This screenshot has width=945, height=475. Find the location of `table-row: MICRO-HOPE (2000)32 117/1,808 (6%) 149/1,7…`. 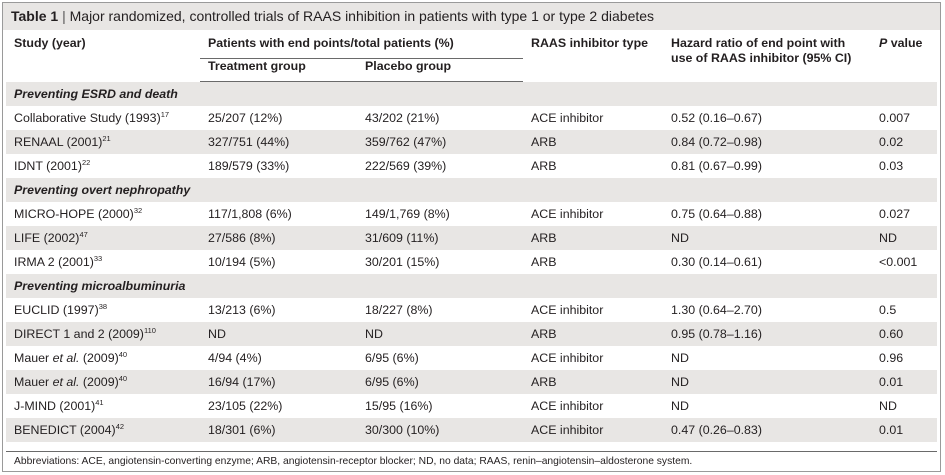

table-row: MICRO-HOPE (2000)32 117/1,808 (6%) 149/1,7… is located at coordinates (471, 214).